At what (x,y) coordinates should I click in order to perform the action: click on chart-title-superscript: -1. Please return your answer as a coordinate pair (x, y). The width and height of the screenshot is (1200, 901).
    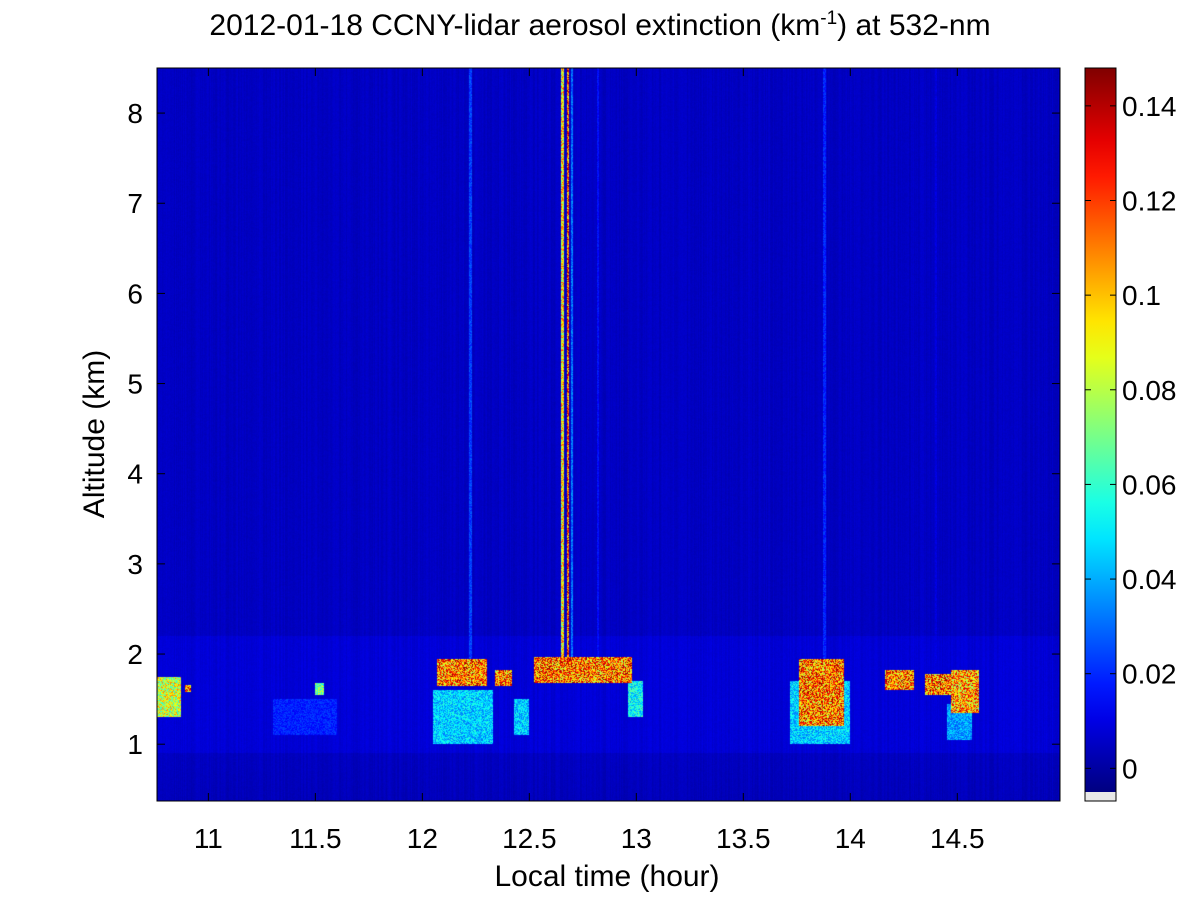
    Looking at the image, I should click on (829, 18).